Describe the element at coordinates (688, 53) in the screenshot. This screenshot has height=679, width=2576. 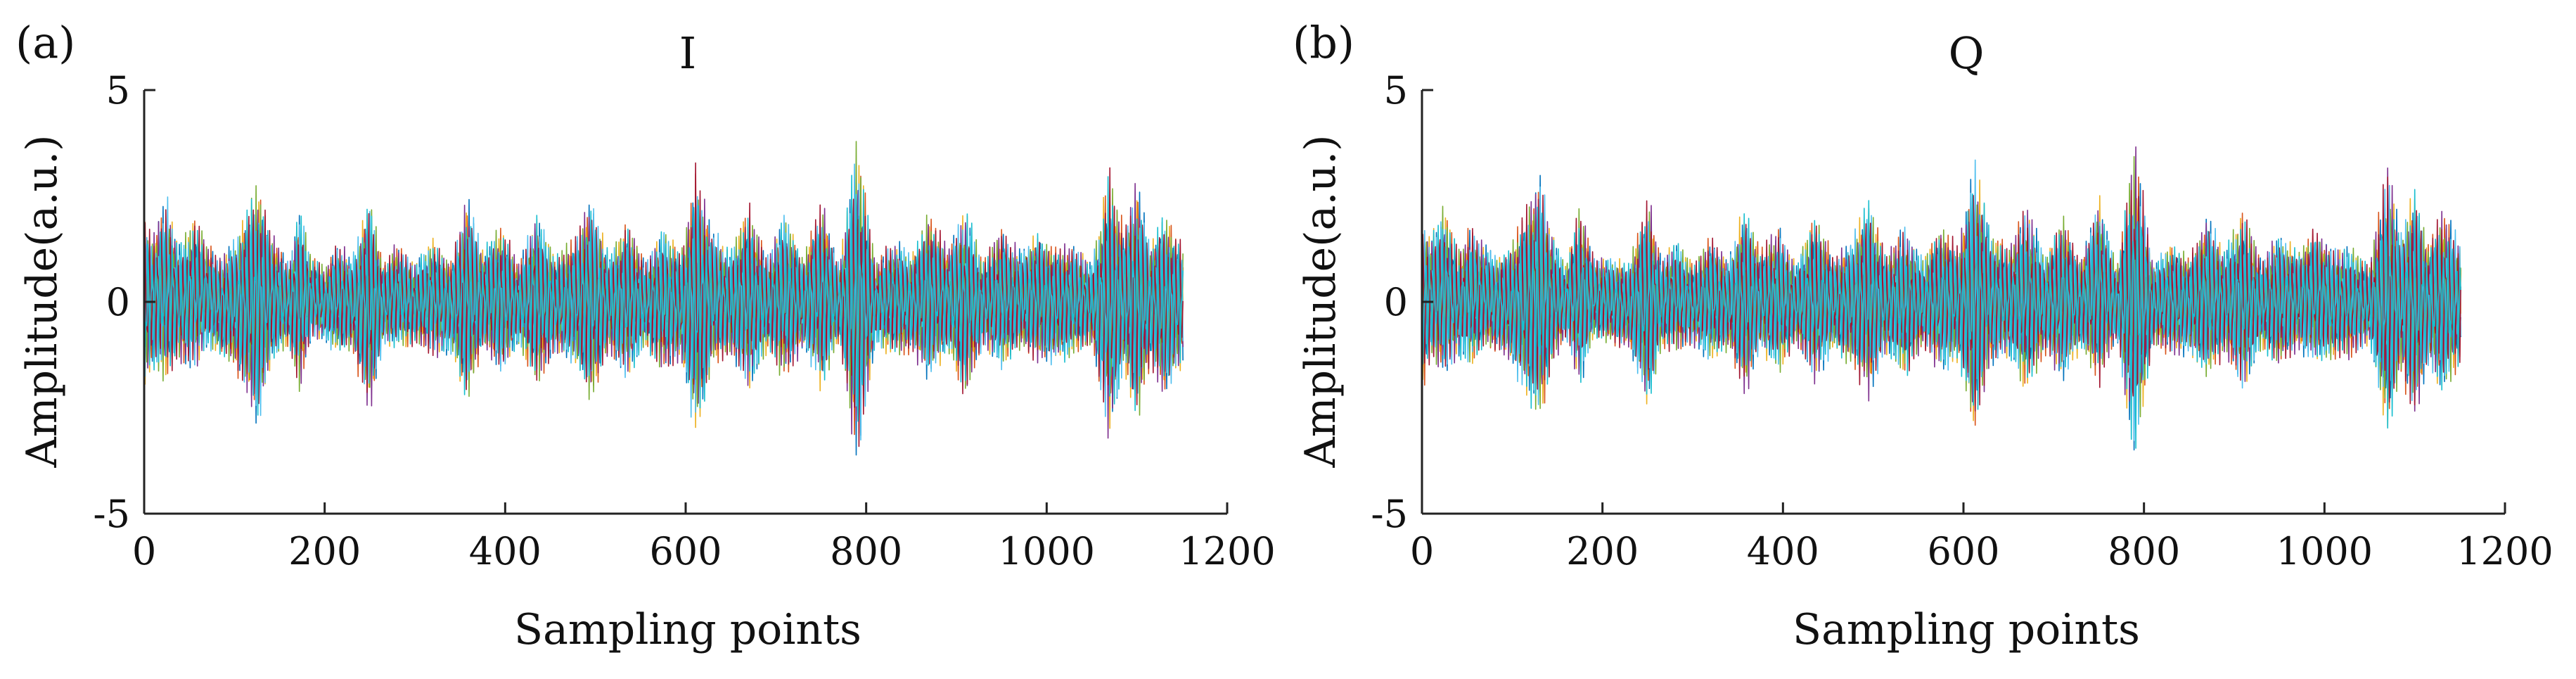
I see `chart-title: I` at that location.